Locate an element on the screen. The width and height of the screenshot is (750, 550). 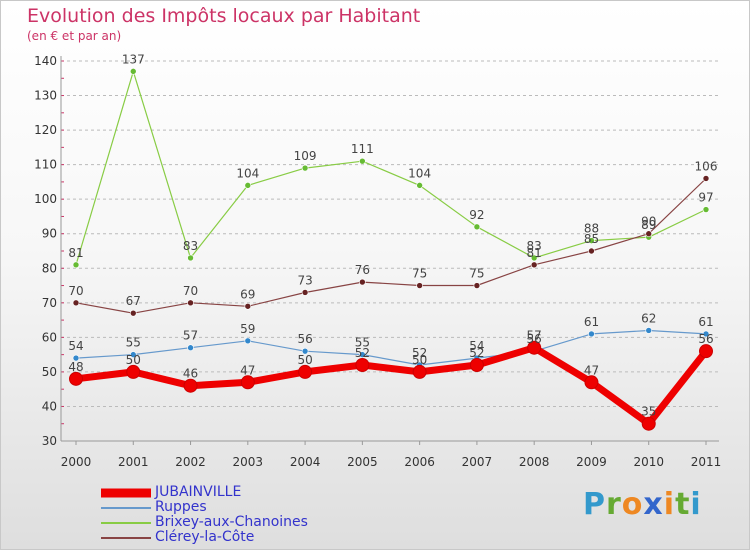
data-label-jubainville: 47 is located at coordinates (591, 370).